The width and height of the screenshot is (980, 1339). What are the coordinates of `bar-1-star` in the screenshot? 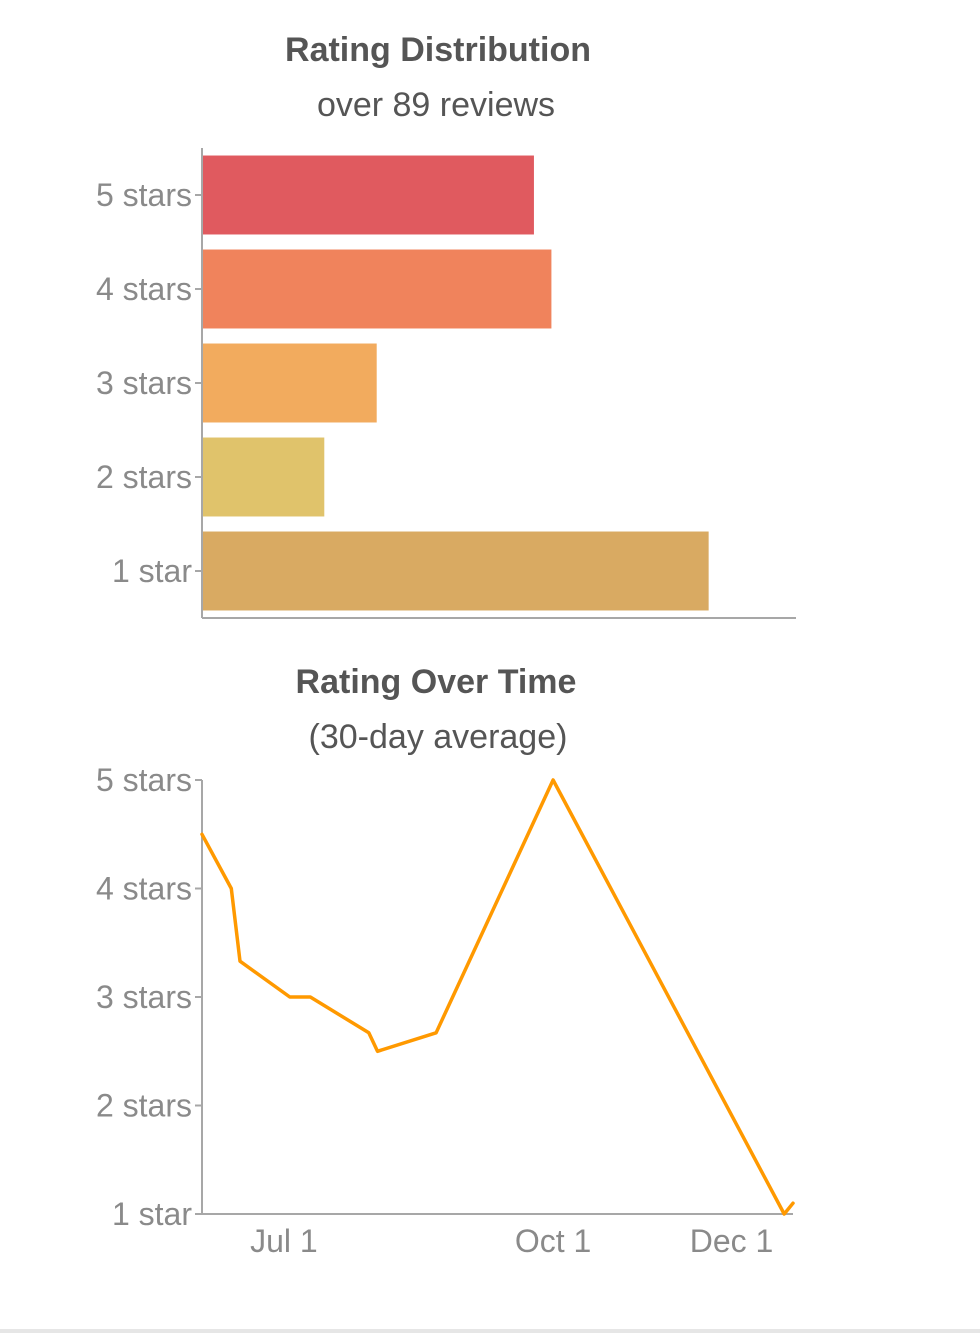 It's located at (455, 571).